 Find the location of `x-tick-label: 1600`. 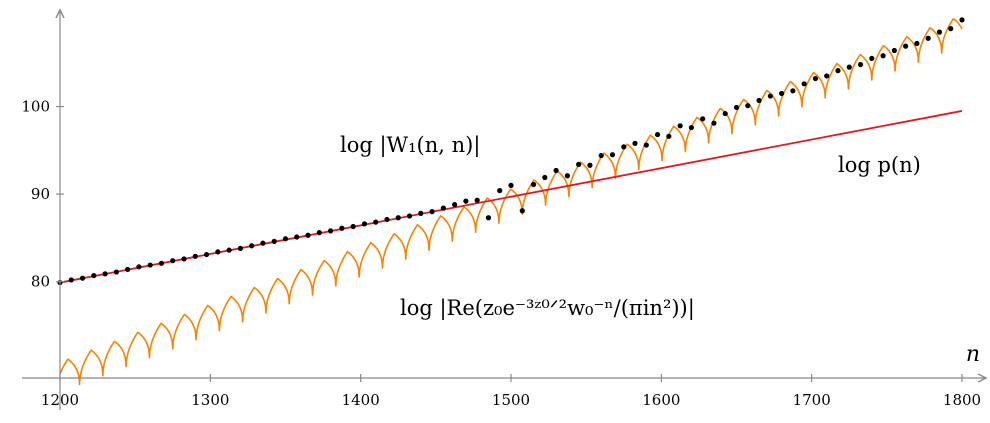

x-tick-label: 1600 is located at coordinates (661, 400).